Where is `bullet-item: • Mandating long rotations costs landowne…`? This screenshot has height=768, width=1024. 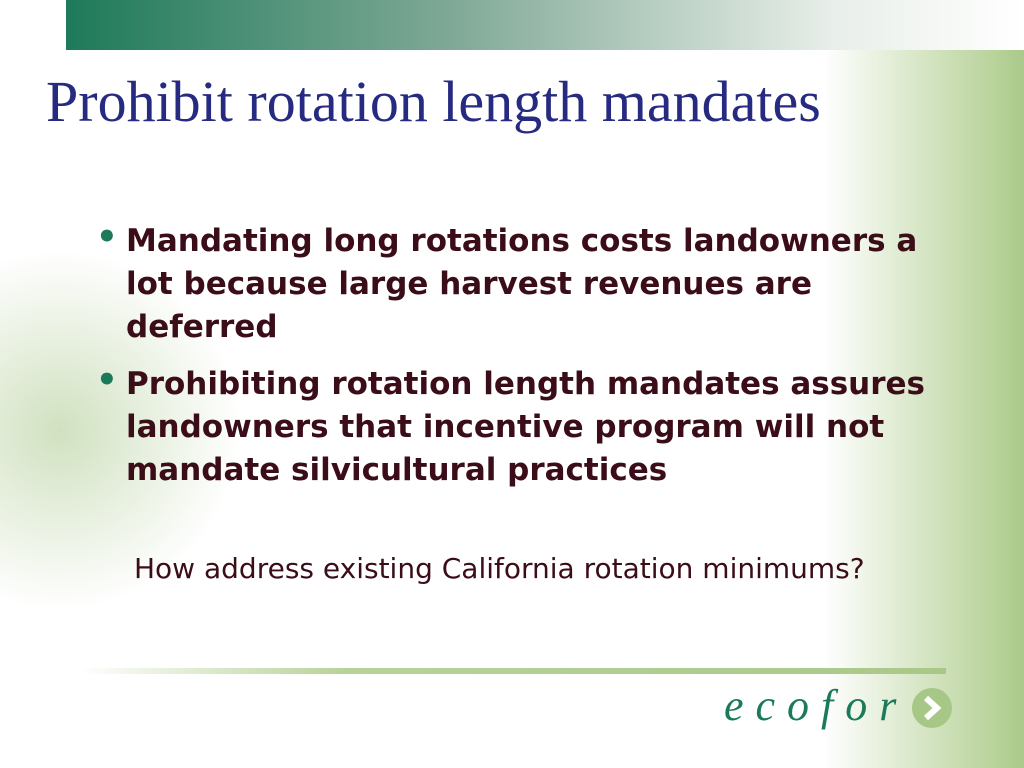
bullet-item: • Mandating long rotations costs landowne… is located at coordinates (526, 283).